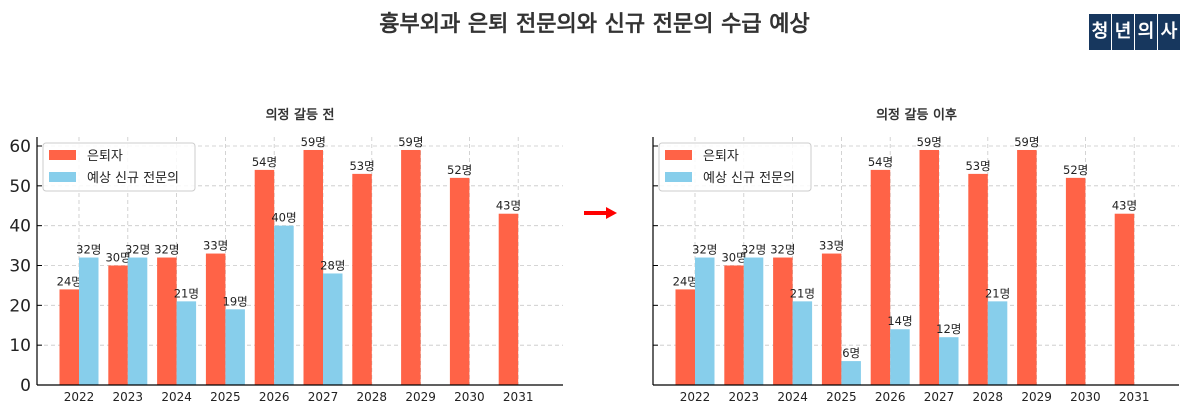  Describe the element at coordinates (1123, 32) in the screenshot. I see `logo-char: 년` at that location.